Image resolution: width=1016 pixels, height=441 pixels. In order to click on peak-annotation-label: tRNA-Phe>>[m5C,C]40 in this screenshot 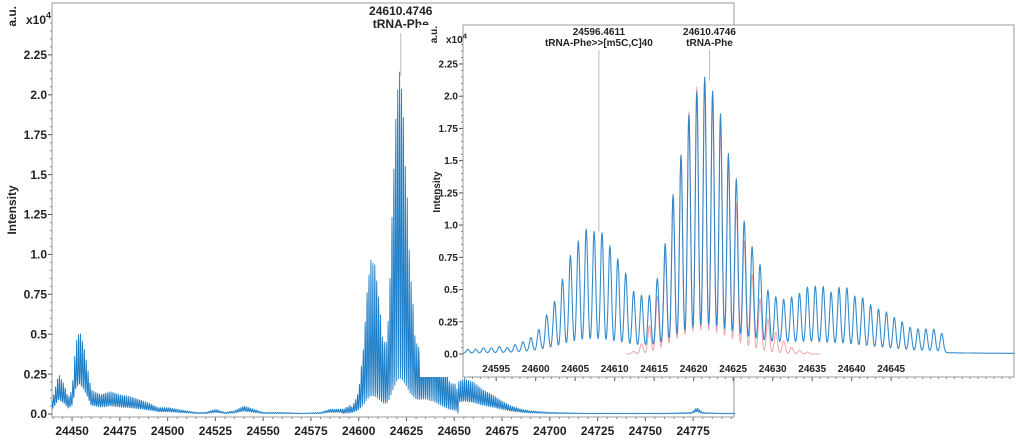, I will do `click(599, 43)`.